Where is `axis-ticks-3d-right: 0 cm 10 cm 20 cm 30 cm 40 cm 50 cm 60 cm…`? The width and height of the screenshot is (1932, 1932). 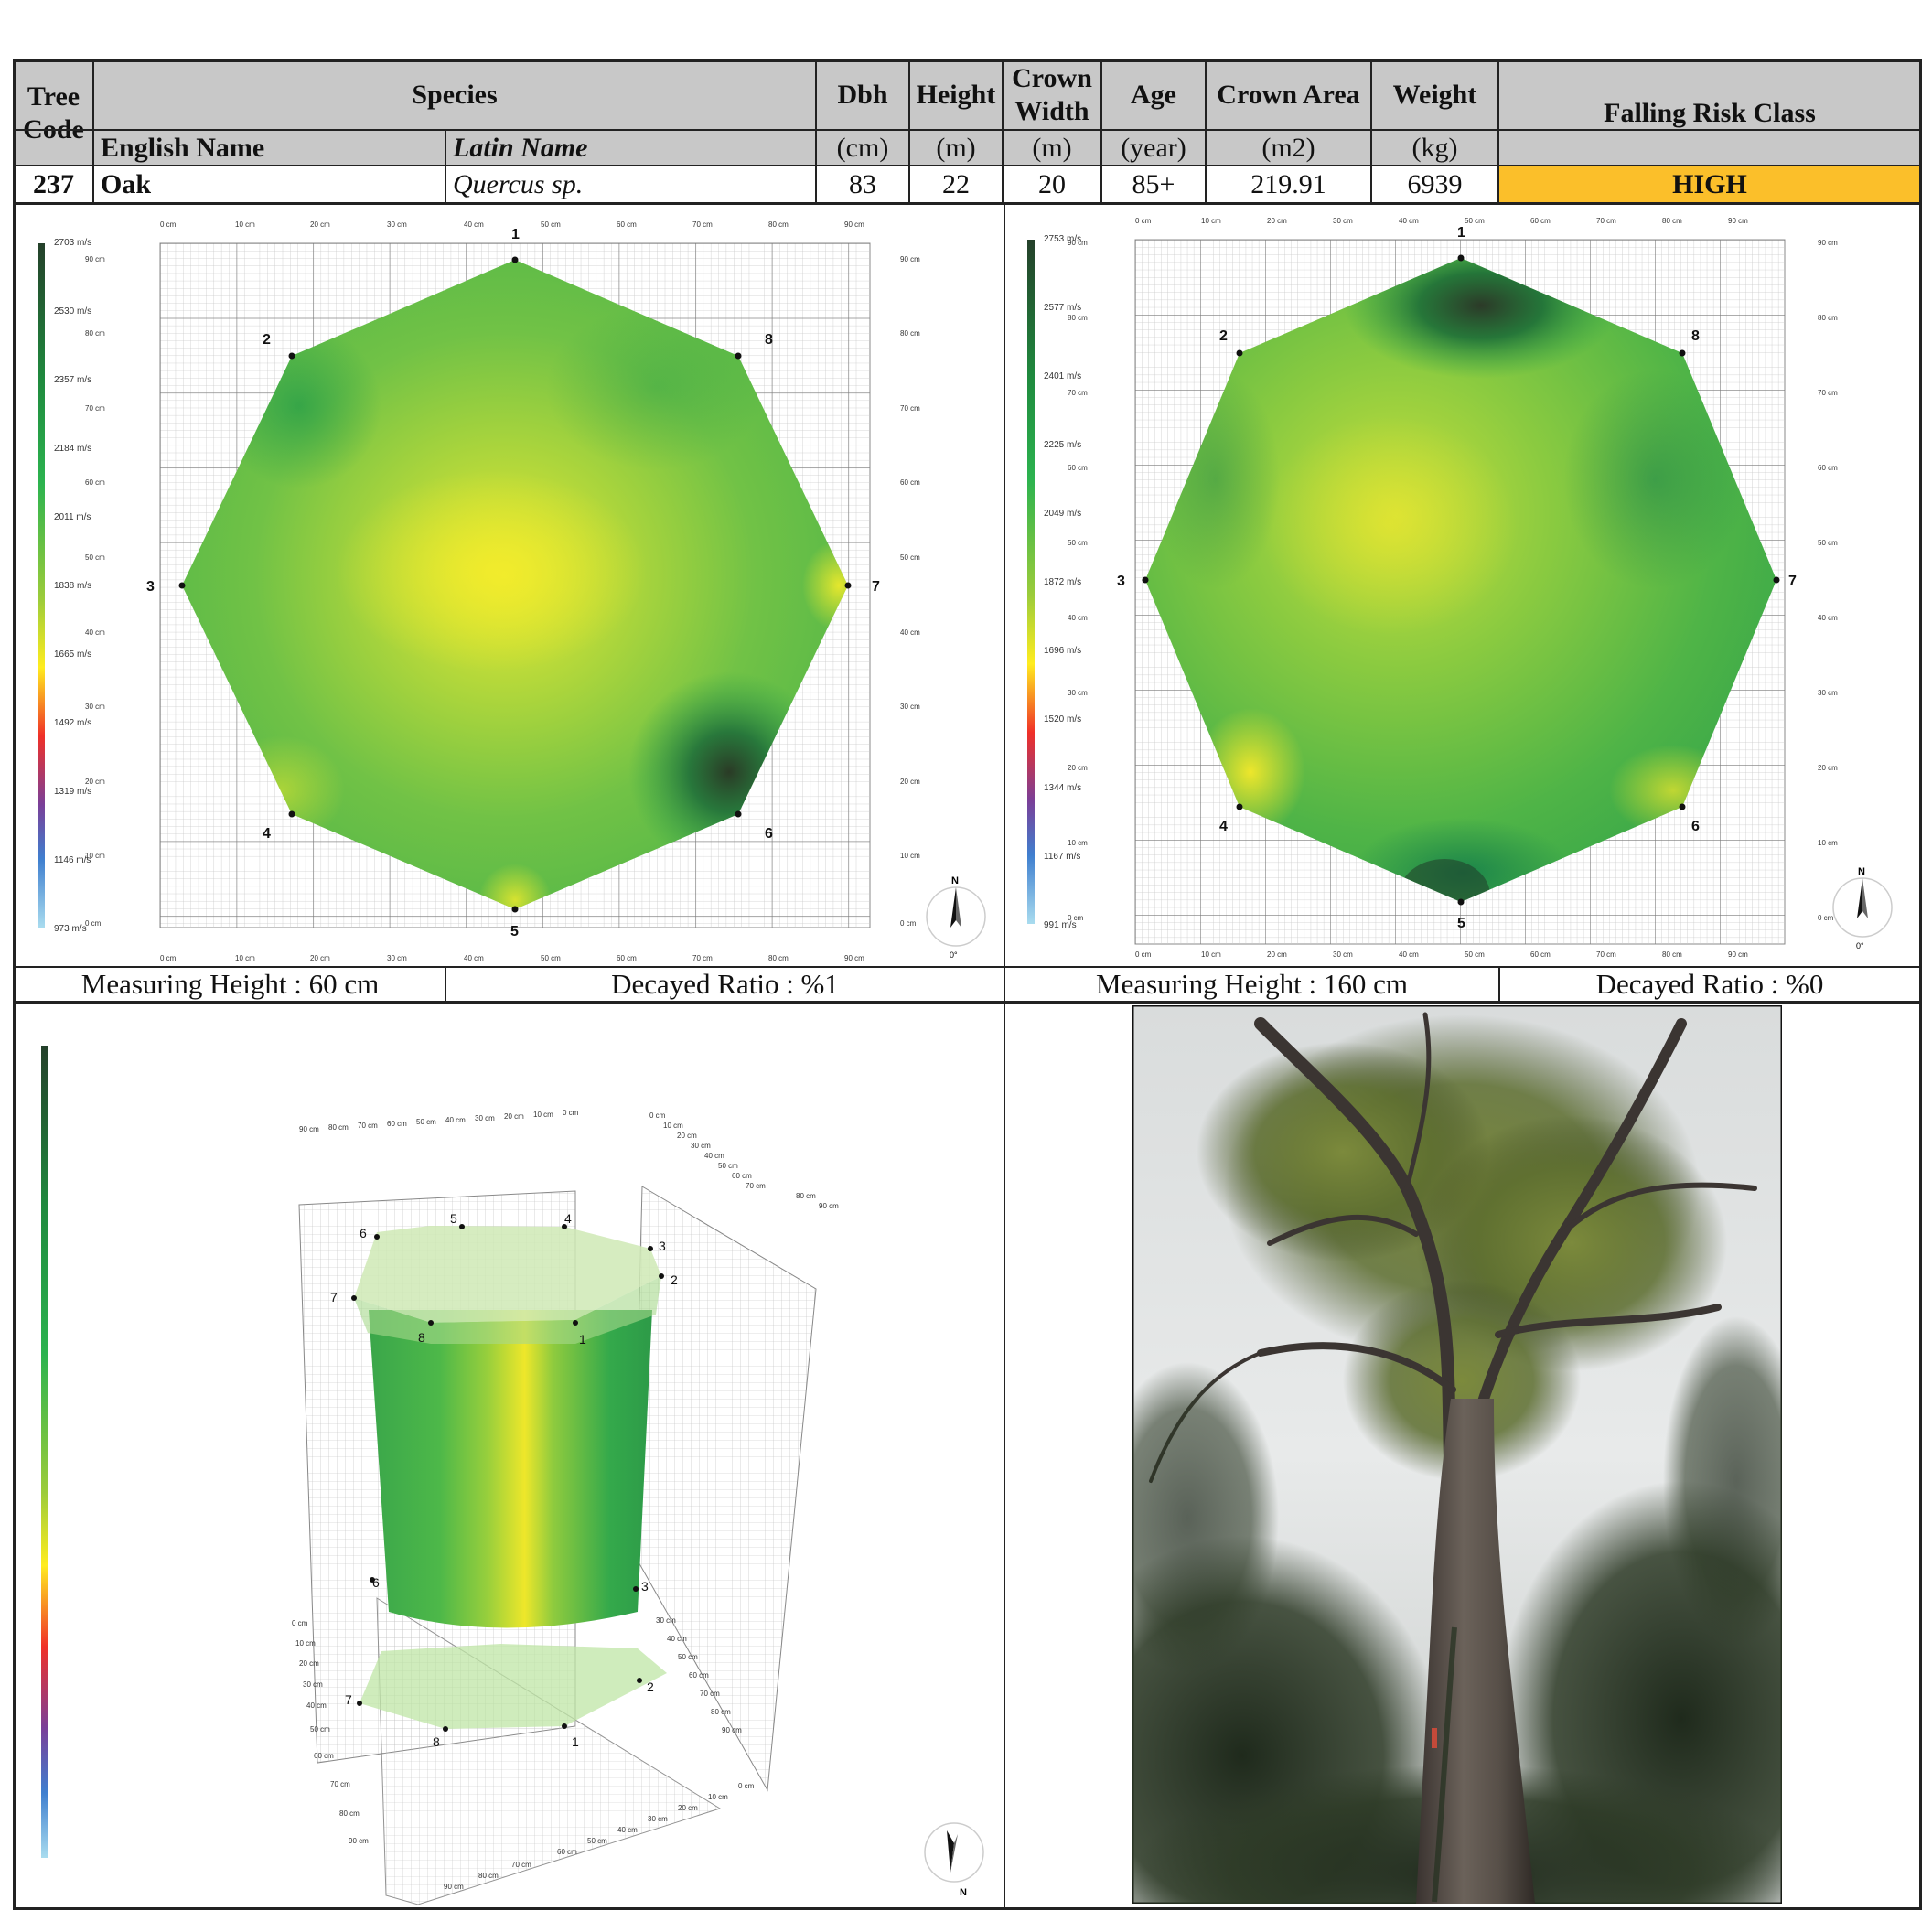
axis-ticks-3d-right: 0 cm 10 cm 20 cm 30 cm 40 cm 50 cm 60 cm… is located at coordinates (744, 1160).